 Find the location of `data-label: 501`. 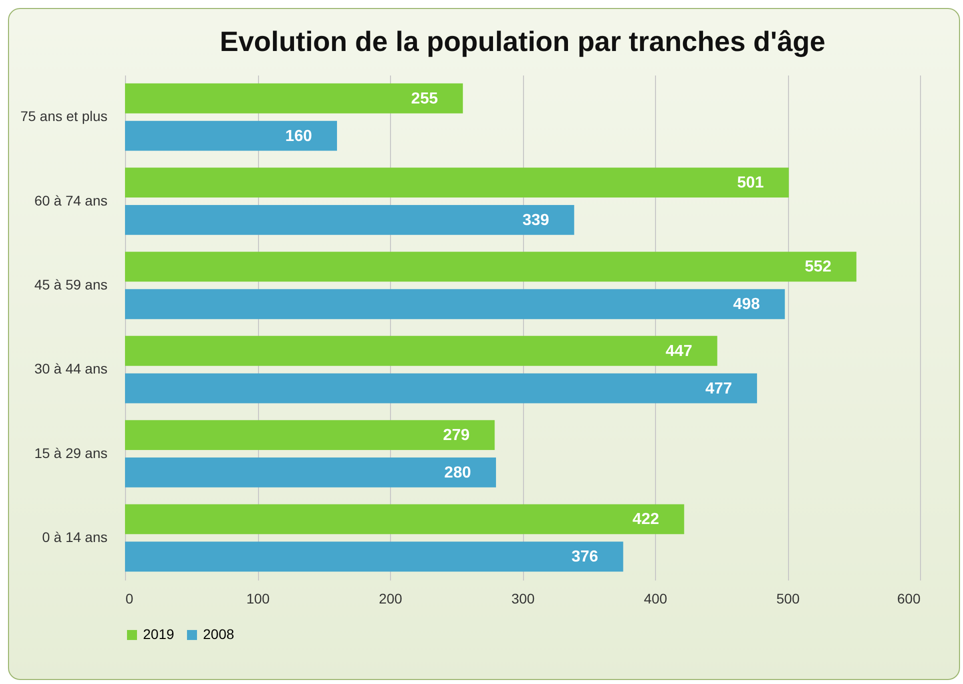

data-label: 501 is located at coordinates (750, 183).